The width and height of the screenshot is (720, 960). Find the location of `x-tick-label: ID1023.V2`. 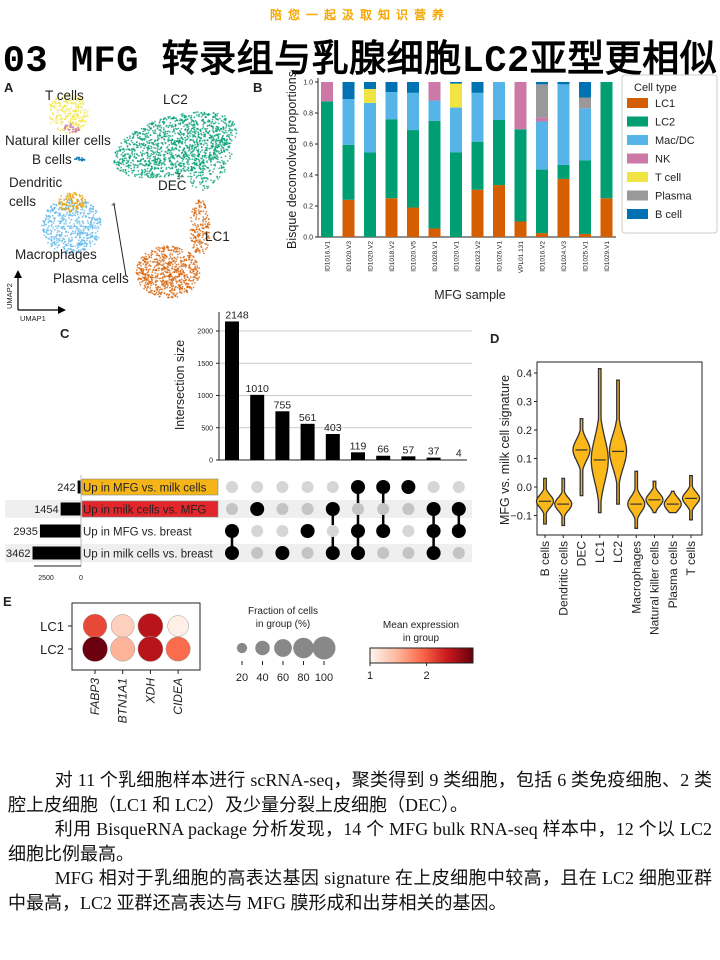

x-tick-label: ID1023.V2 is located at coordinates (478, 256).